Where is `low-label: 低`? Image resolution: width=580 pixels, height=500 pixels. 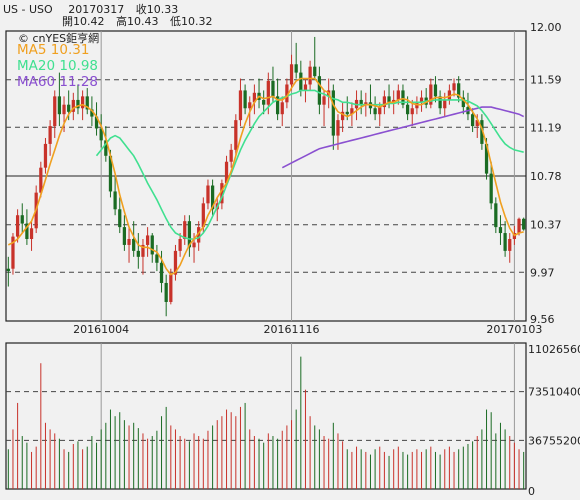
low-label: 低 is located at coordinates (175, 21).